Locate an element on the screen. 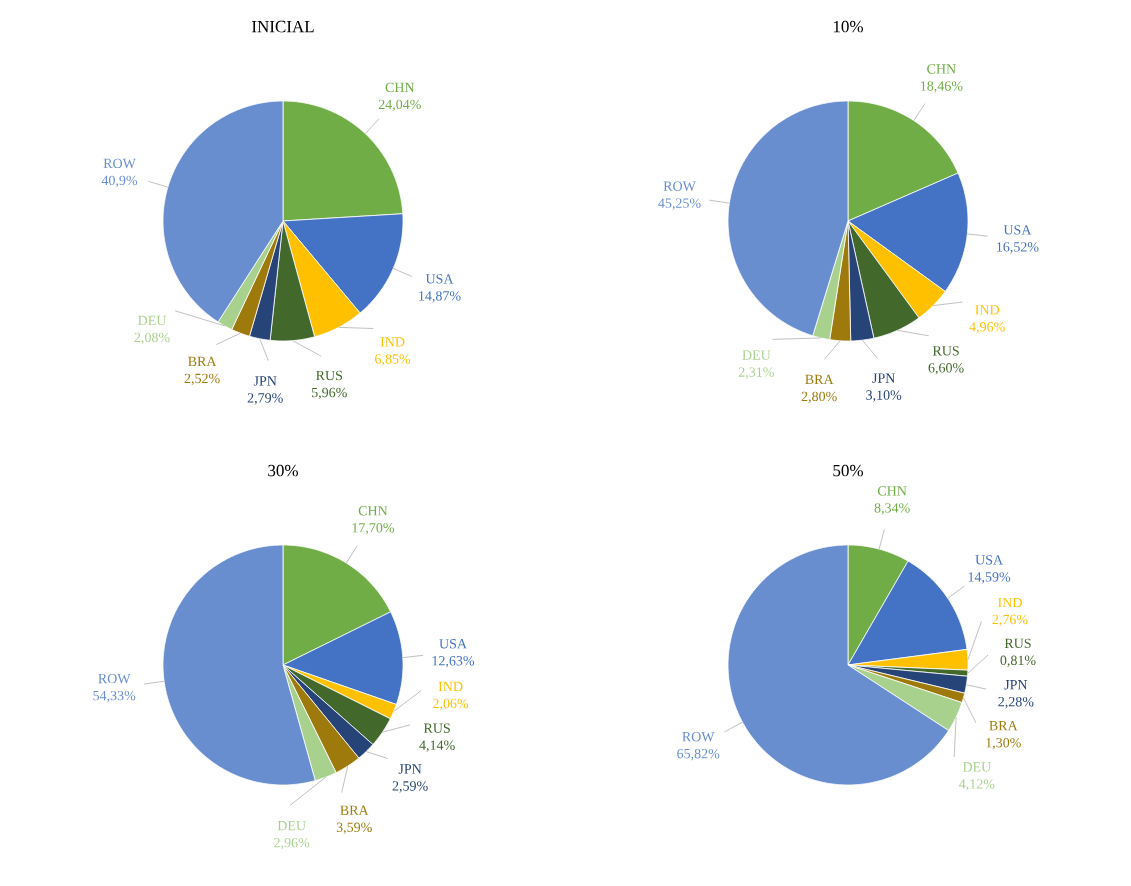 Image resolution: width=1131 pixels, height=886 pixels. data-label: 14,87% is located at coordinates (440, 297).